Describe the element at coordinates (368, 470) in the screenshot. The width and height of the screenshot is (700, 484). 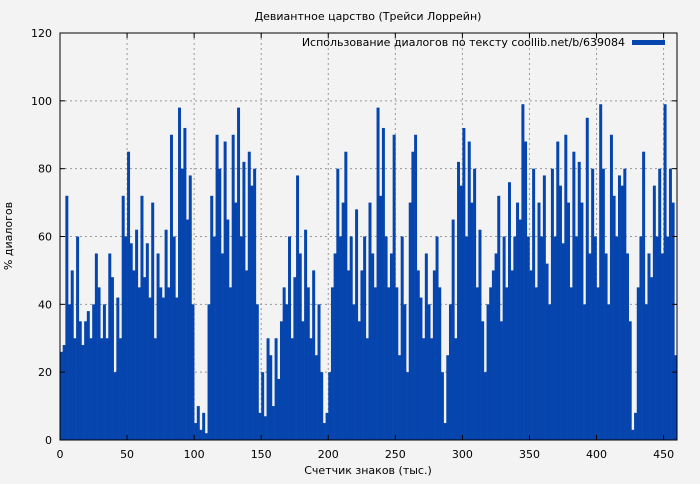
I see `x-axis-label: Счетчик знаков (тыс.)` at that location.